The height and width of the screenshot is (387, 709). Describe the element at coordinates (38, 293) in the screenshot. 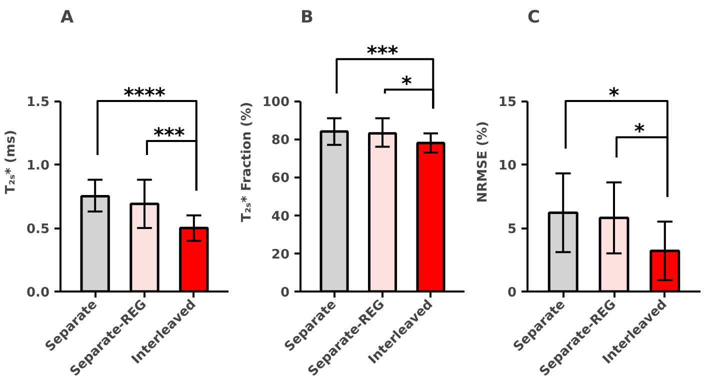

I see `y-tick-label: 0.0` at that location.